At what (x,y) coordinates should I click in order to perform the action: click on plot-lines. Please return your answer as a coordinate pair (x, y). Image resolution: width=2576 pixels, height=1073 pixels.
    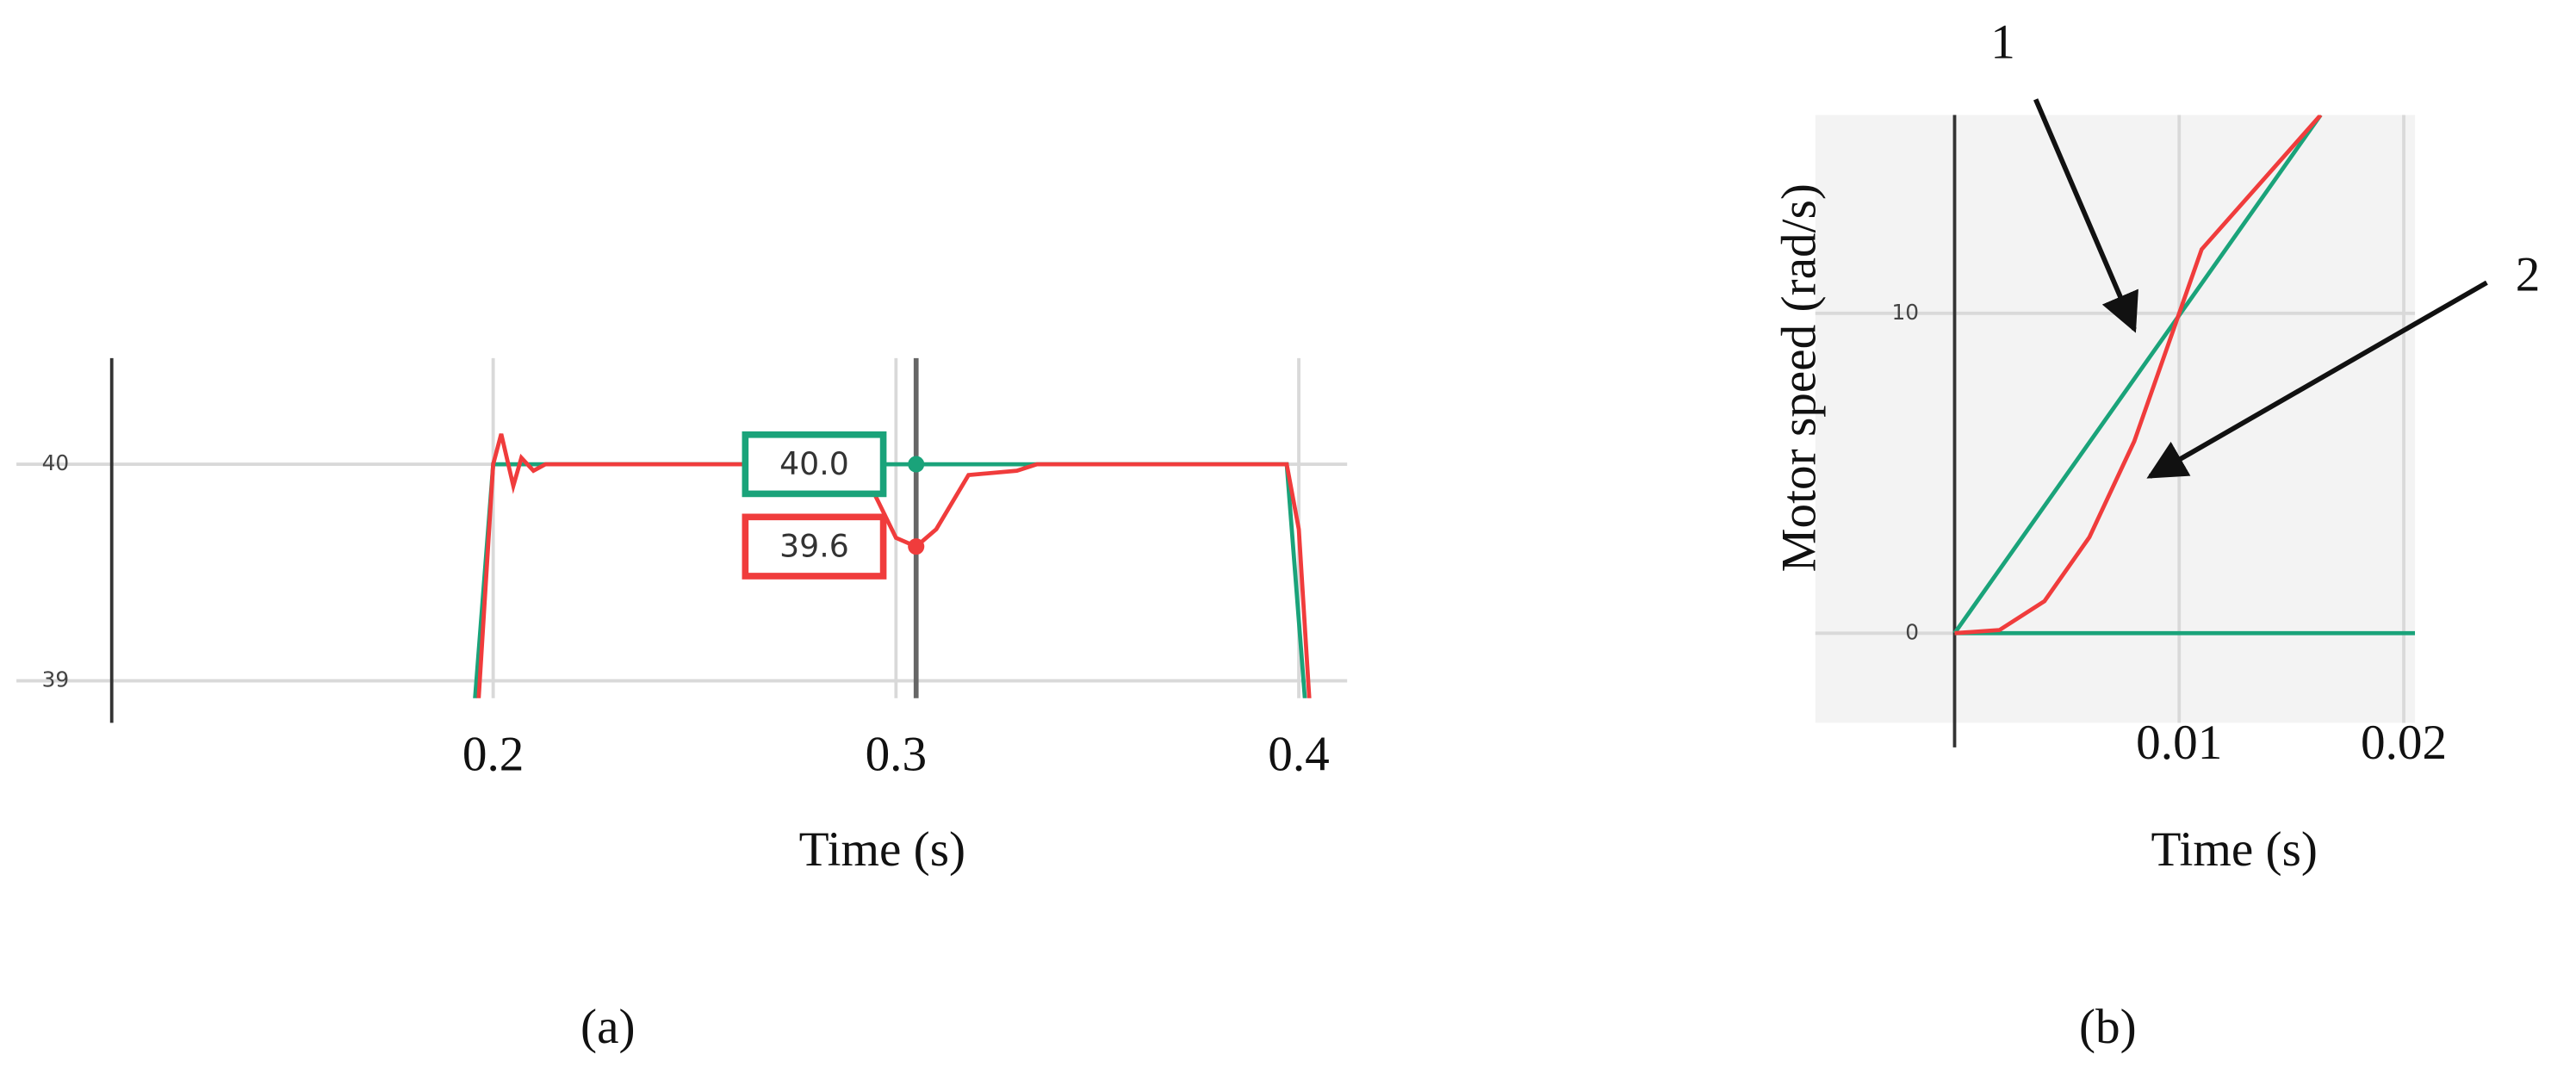
    Looking at the image, I should click on (2184, 375).